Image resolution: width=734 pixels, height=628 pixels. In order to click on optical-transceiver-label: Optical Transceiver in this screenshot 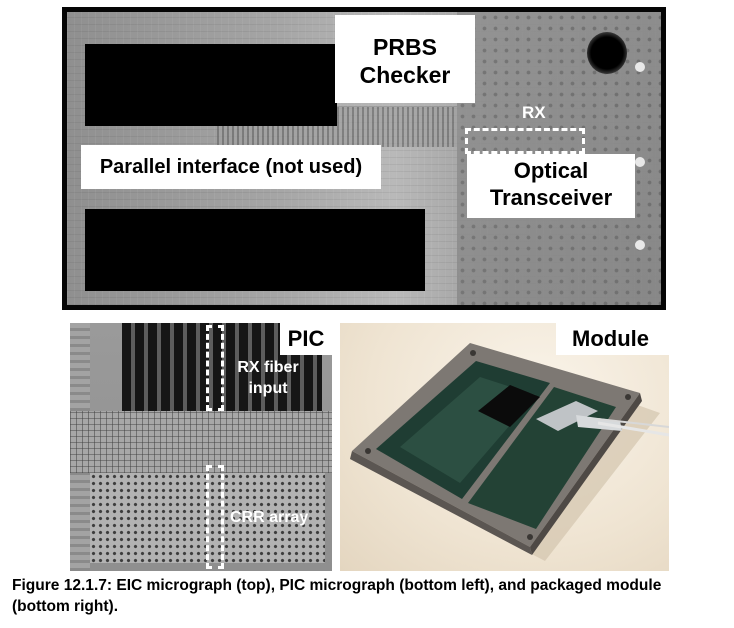, I will do `click(551, 186)`.